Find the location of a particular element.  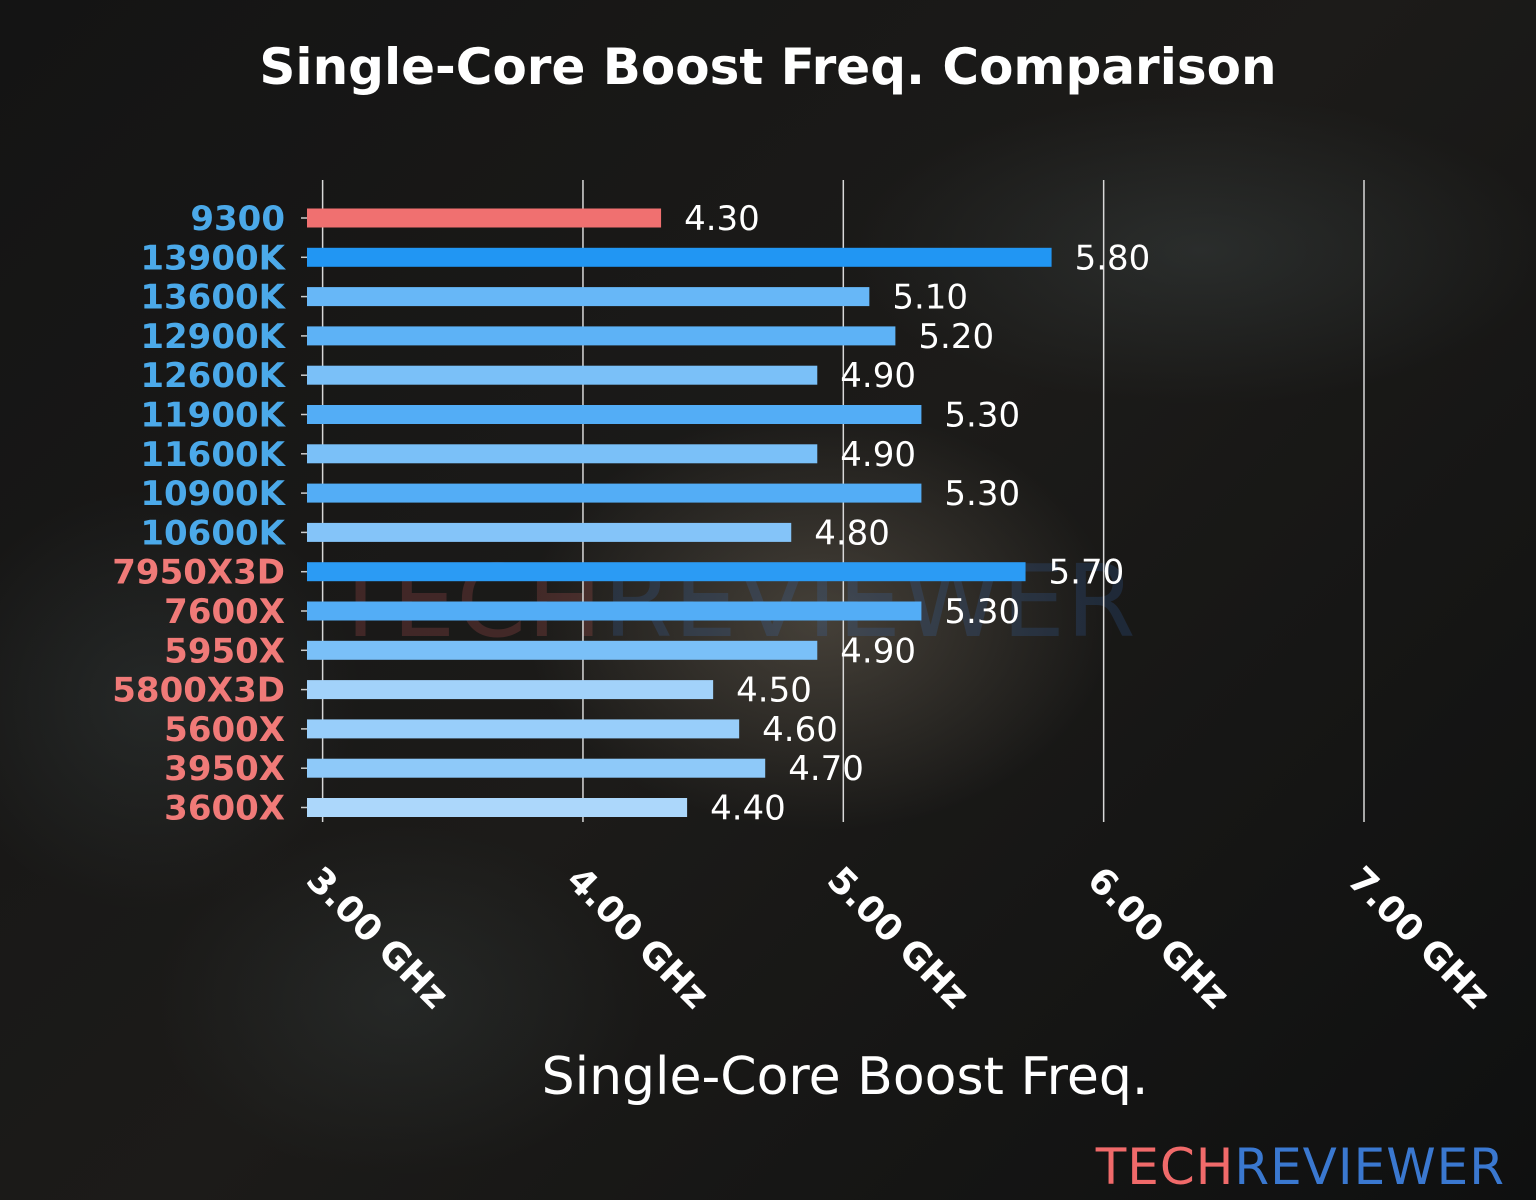

category-label: 10900K is located at coordinates (213, 494).